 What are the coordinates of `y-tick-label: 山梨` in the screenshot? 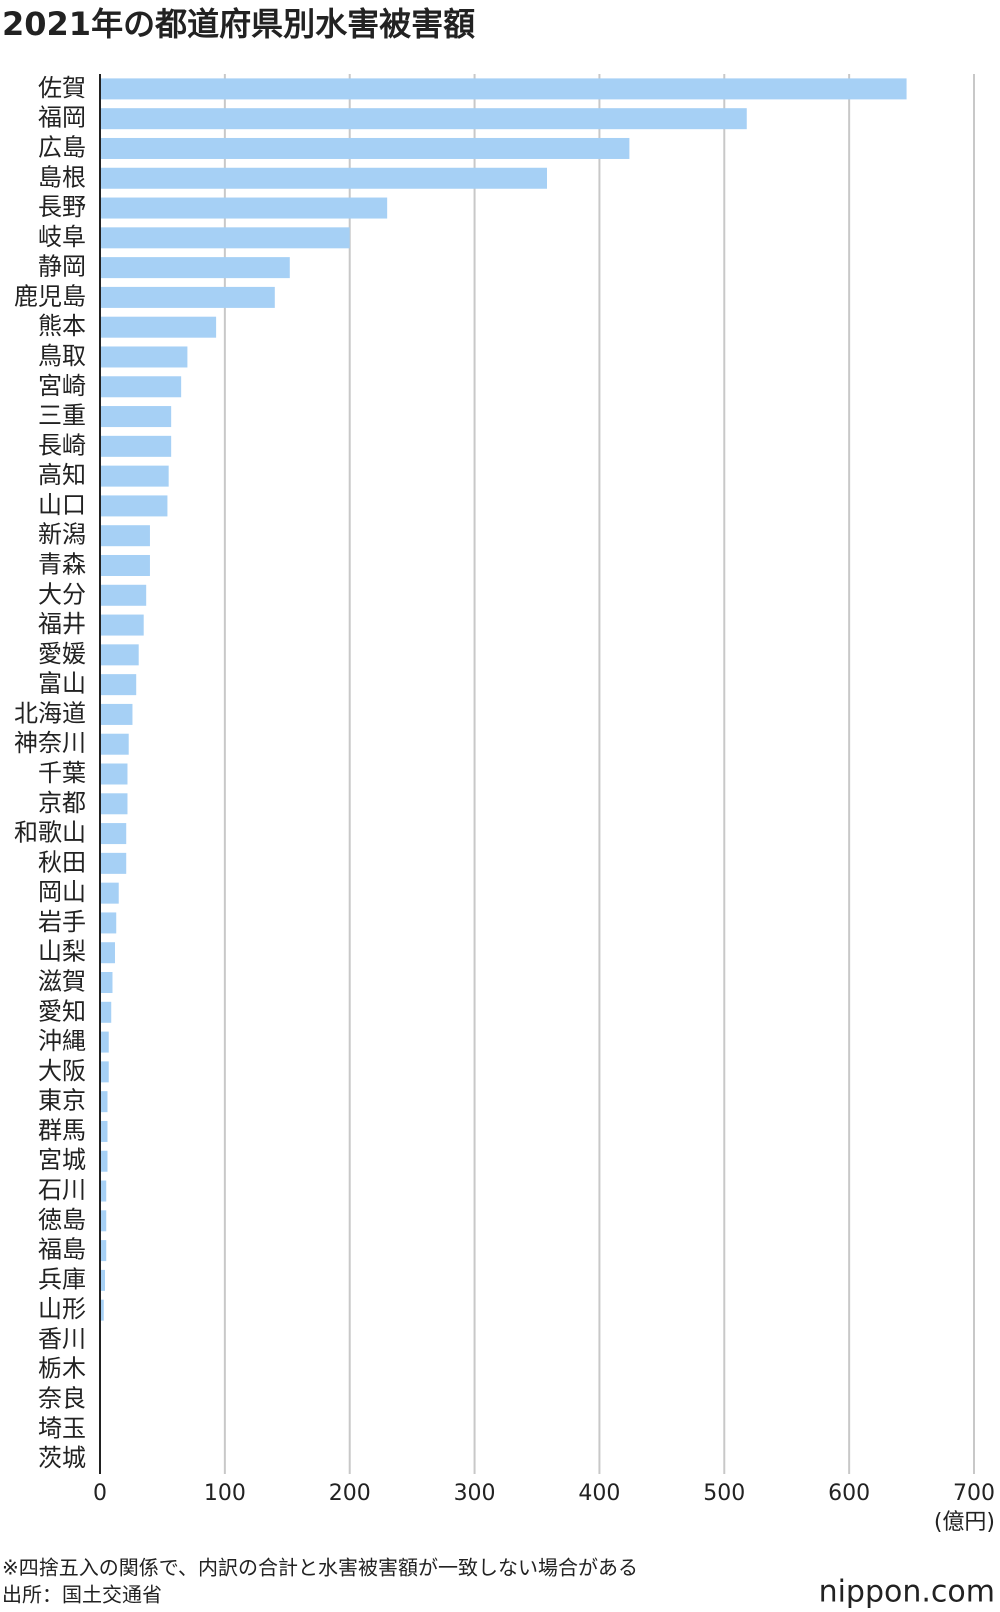 It's located at (62, 952).